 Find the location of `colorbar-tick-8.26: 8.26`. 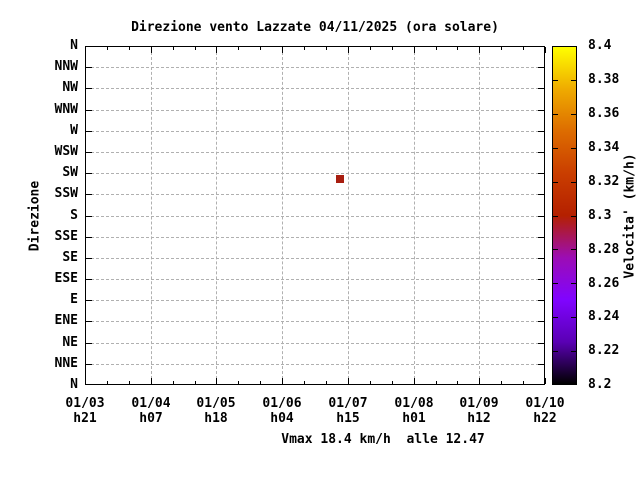

colorbar-tick-8.26: 8.26 is located at coordinates (604, 283).